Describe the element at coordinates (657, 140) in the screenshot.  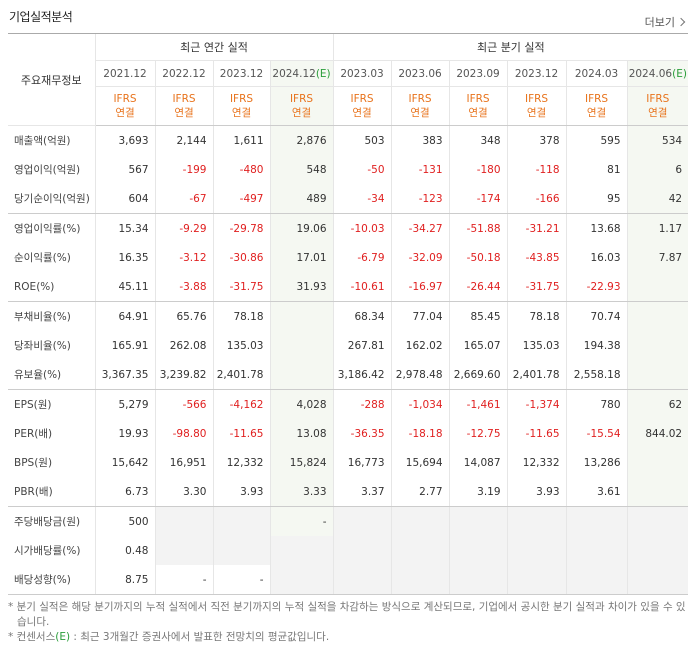
I see `data-cell: 534` at that location.